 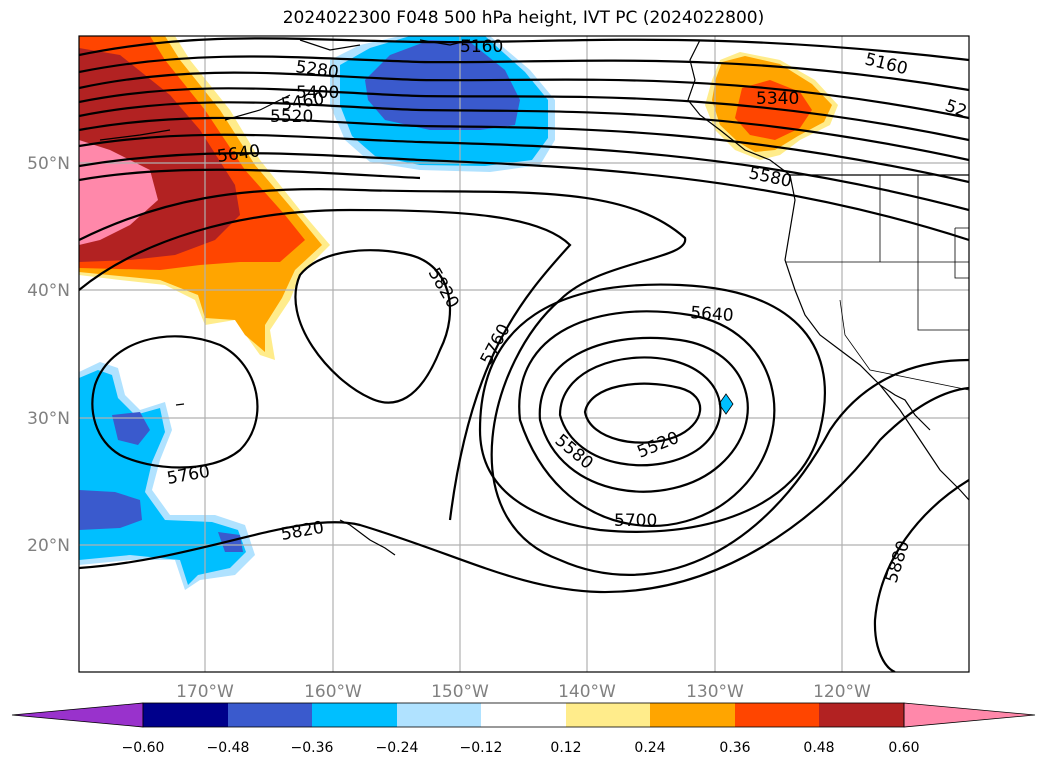 What do you see at coordinates (481, 47) in the screenshot?
I see `contour-label: 5160` at bounding box center [481, 47].